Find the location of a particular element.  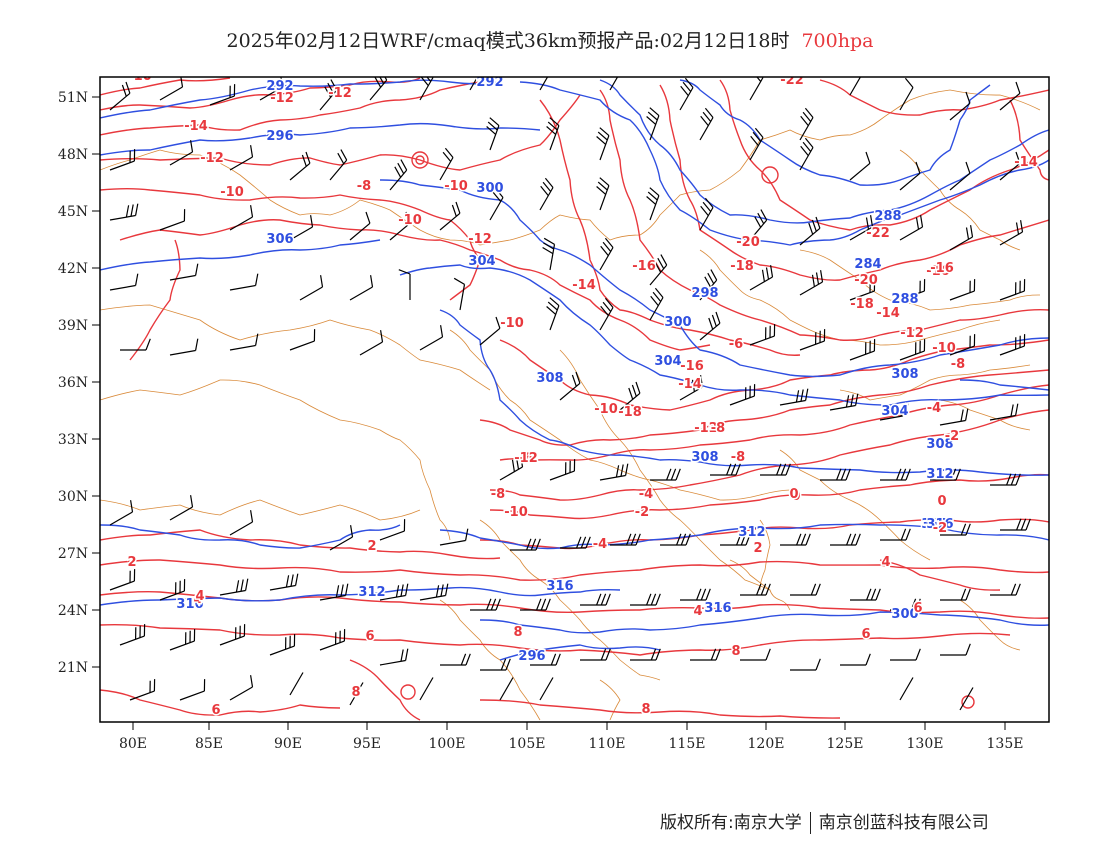

geopotential-label: 316 is located at coordinates (559, 586).